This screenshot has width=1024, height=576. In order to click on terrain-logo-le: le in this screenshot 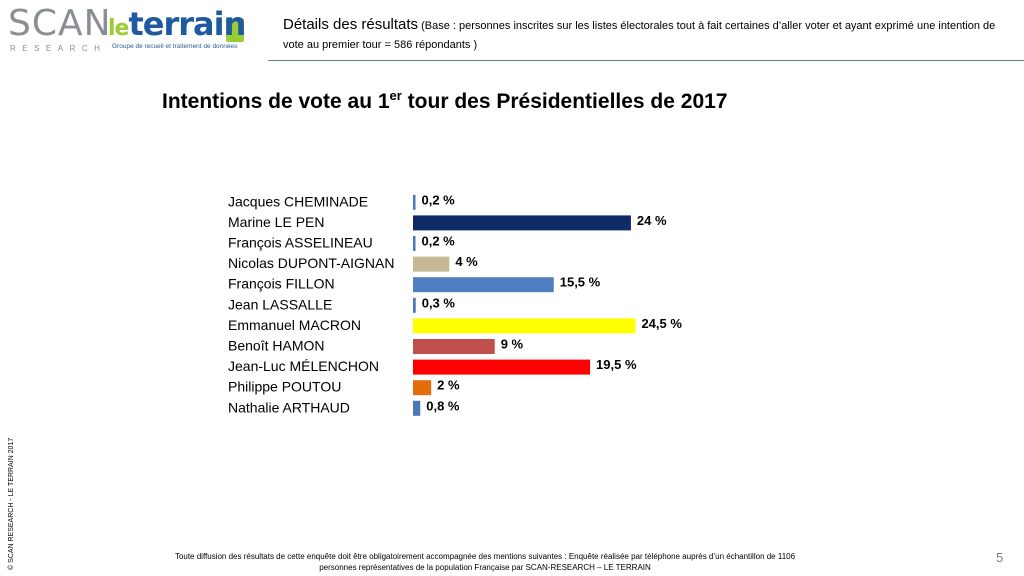, I will do `click(118, 28)`.